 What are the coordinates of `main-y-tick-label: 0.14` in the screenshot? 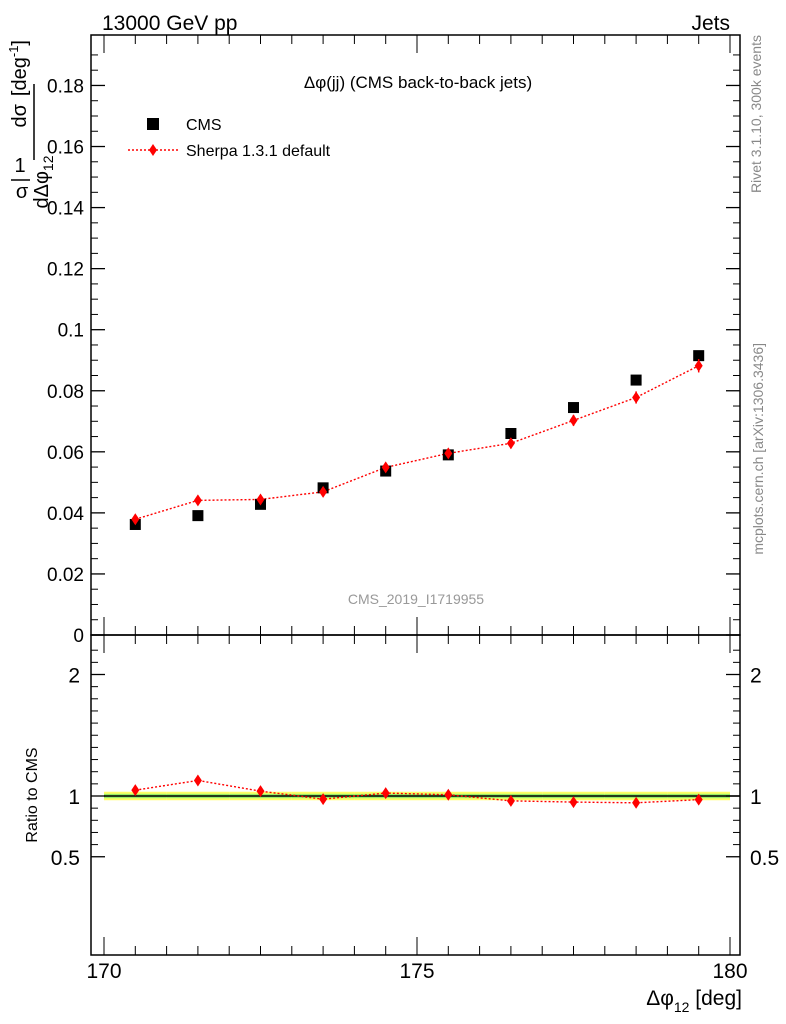 It's located at (65, 209).